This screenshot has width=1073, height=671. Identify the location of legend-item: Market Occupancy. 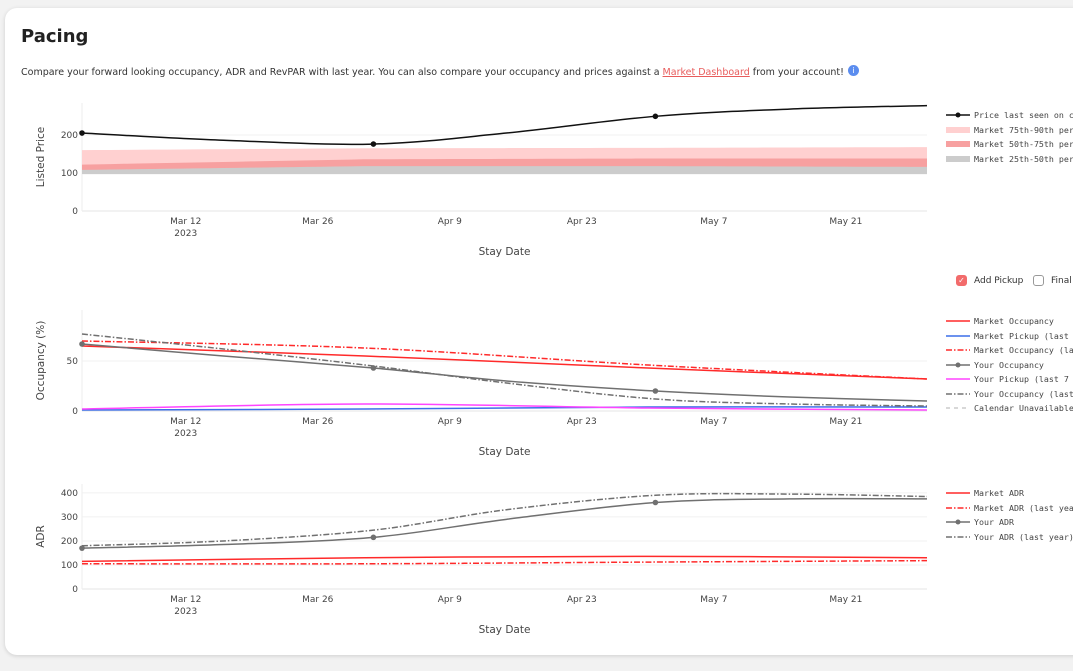
(1009, 321).